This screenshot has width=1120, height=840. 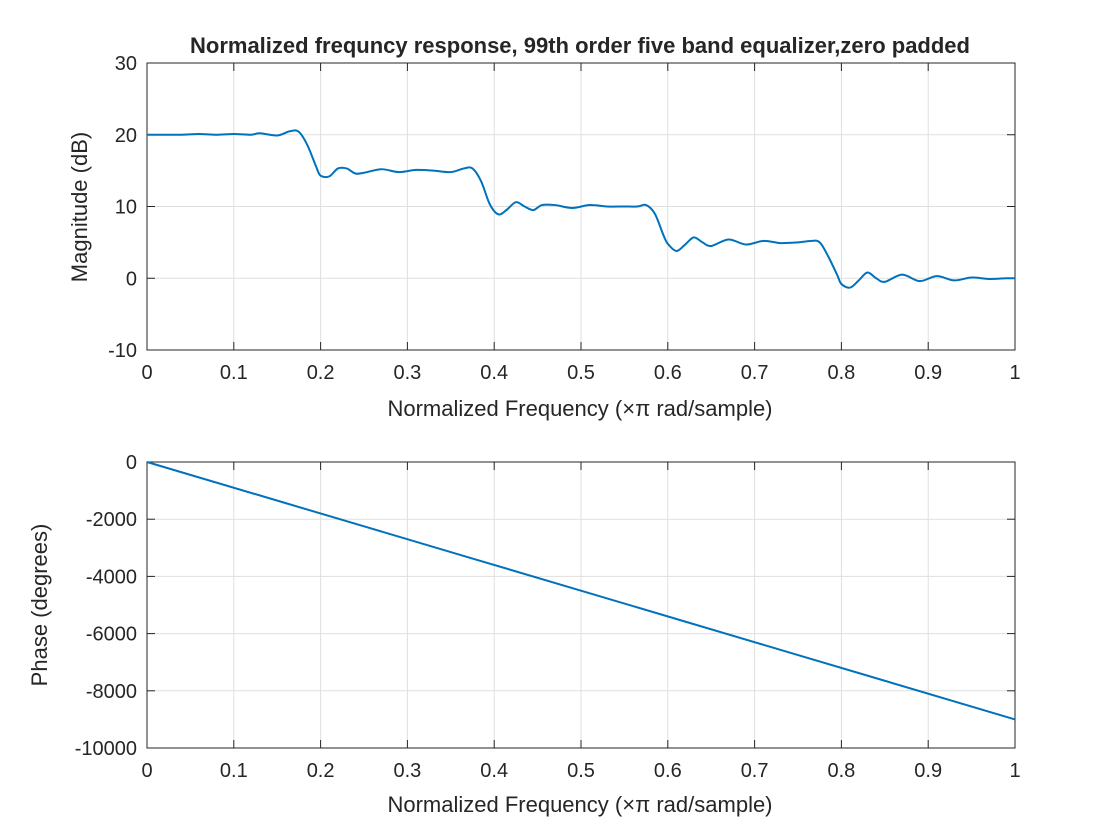 What do you see at coordinates (111, 520) in the screenshot?
I see `y-tick-label: -2000` at bounding box center [111, 520].